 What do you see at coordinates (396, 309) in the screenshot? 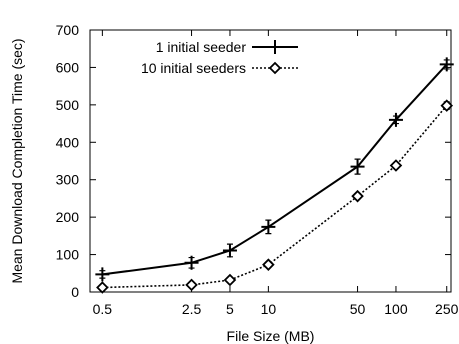
I see `x-tick-label: 100` at bounding box center [396, 309].